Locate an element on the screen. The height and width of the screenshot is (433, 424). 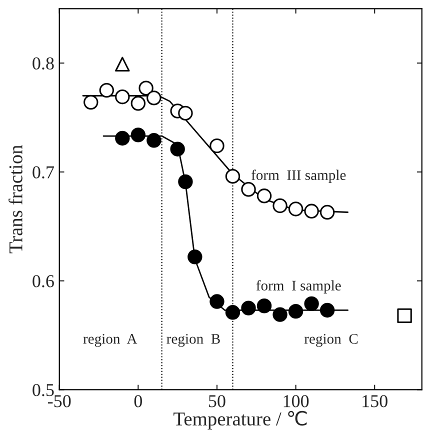
x-tick-label: 150 is located at coordinates (375, 401).